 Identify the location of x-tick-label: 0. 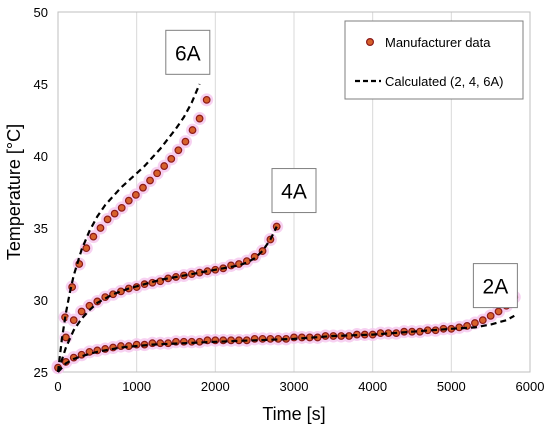
(57, 386).